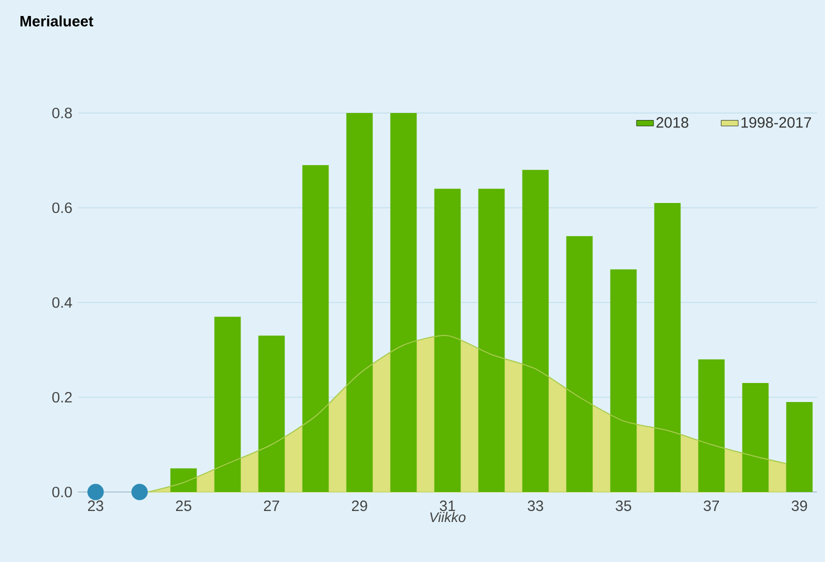  Describe the element at coordinates (62, 208) in the screenshot. I see `y-tick-label: 0.6` at that location.